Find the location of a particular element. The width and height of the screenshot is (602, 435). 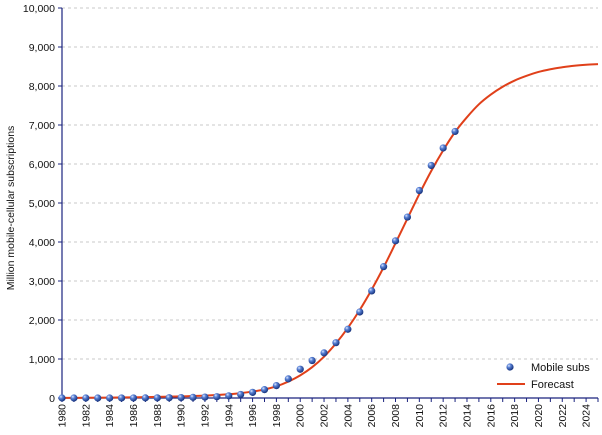

y-tick-label: 7,000 is located at coordinates (42, 126).